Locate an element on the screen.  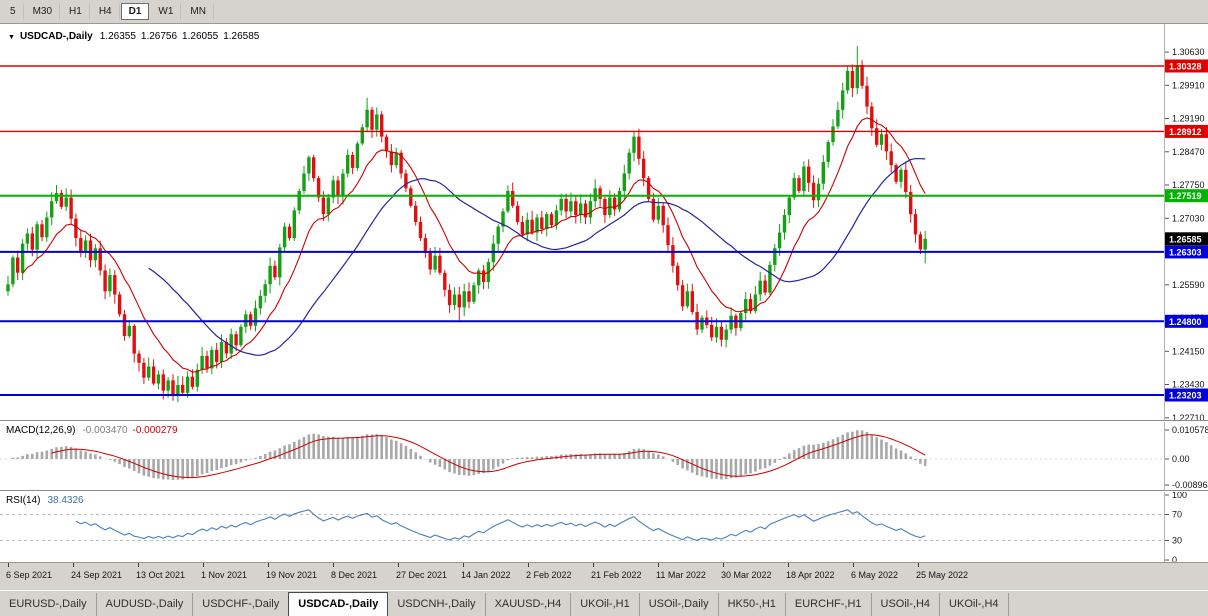
chart-symbol-label: USDCAD-,Daily is located at coordinates (56, 36).